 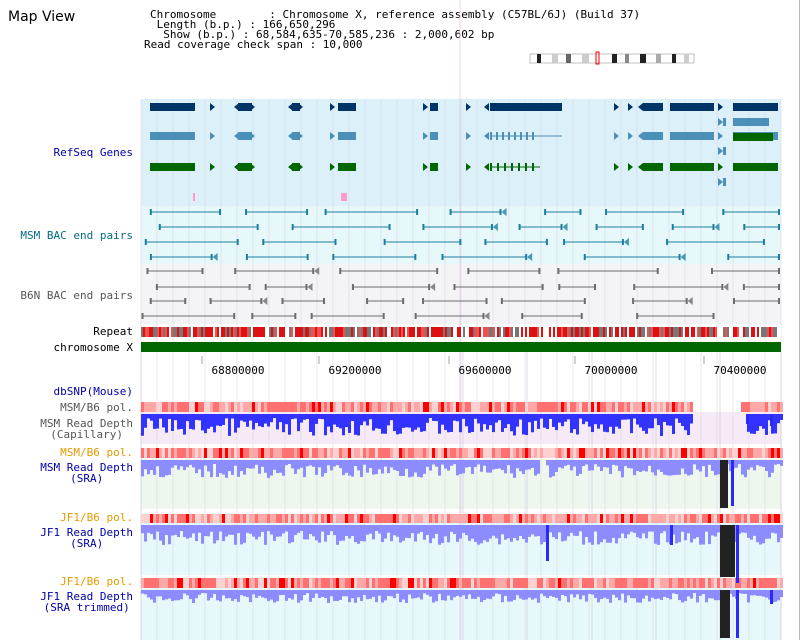 What do you see at coordinates (87, 434) in the screenshot?
I see `msm-depth-capillary-line2: (Capillary)` at bounding box center [87, 434].